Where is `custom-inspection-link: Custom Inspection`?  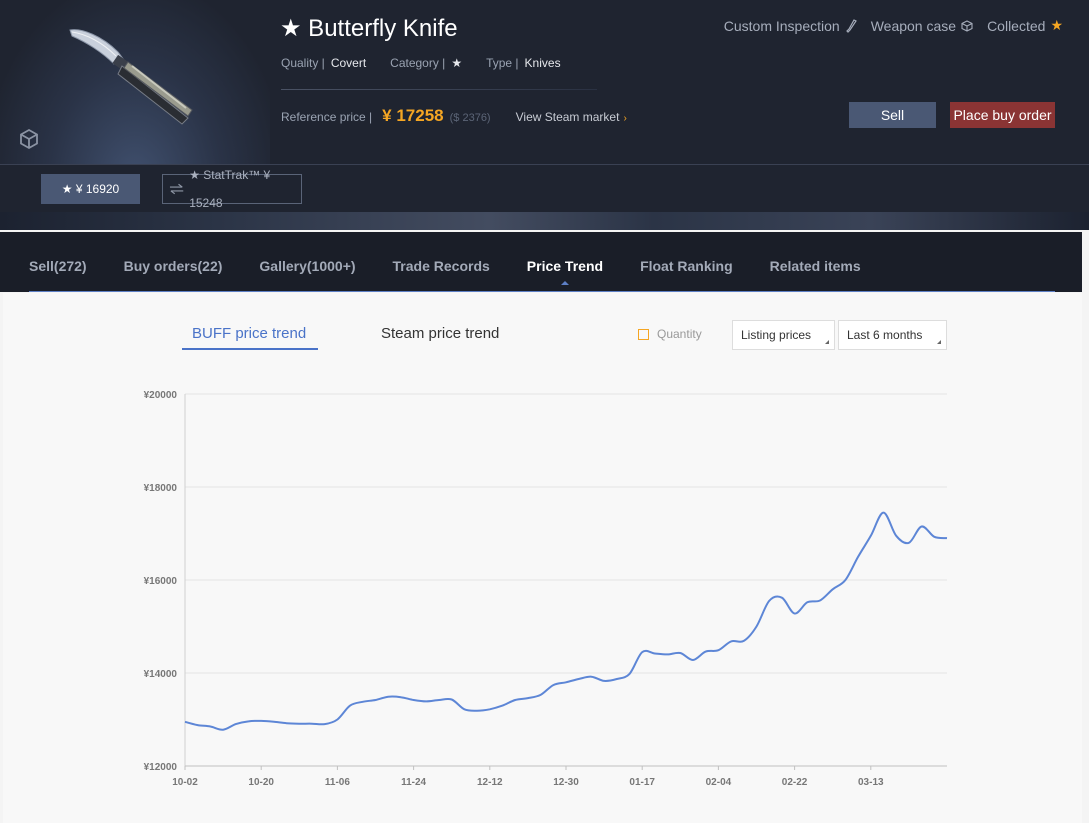
custom-inspection-link: Custom Inspection is located at coordinates (790, 25).